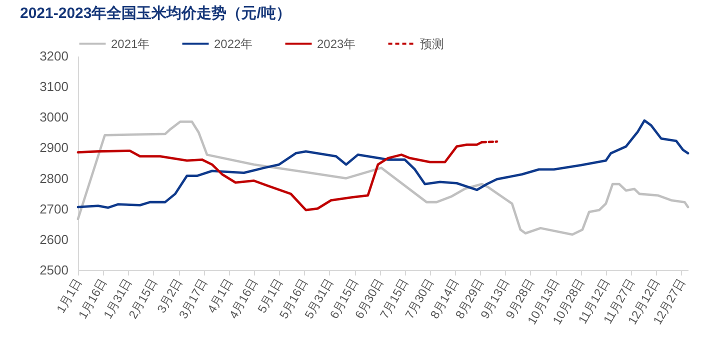 This screenshot has height=357, width=707. I want to click on legend-label: 2021年, so click(130, 43).